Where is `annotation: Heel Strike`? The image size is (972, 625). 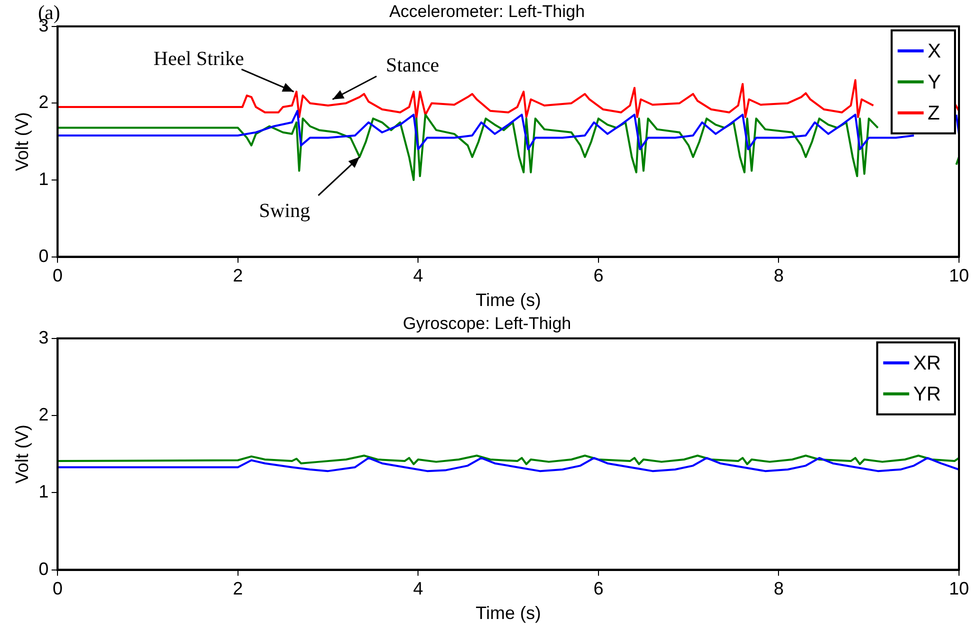 annotation: Heel Strike is located at coordinates (199, 59).